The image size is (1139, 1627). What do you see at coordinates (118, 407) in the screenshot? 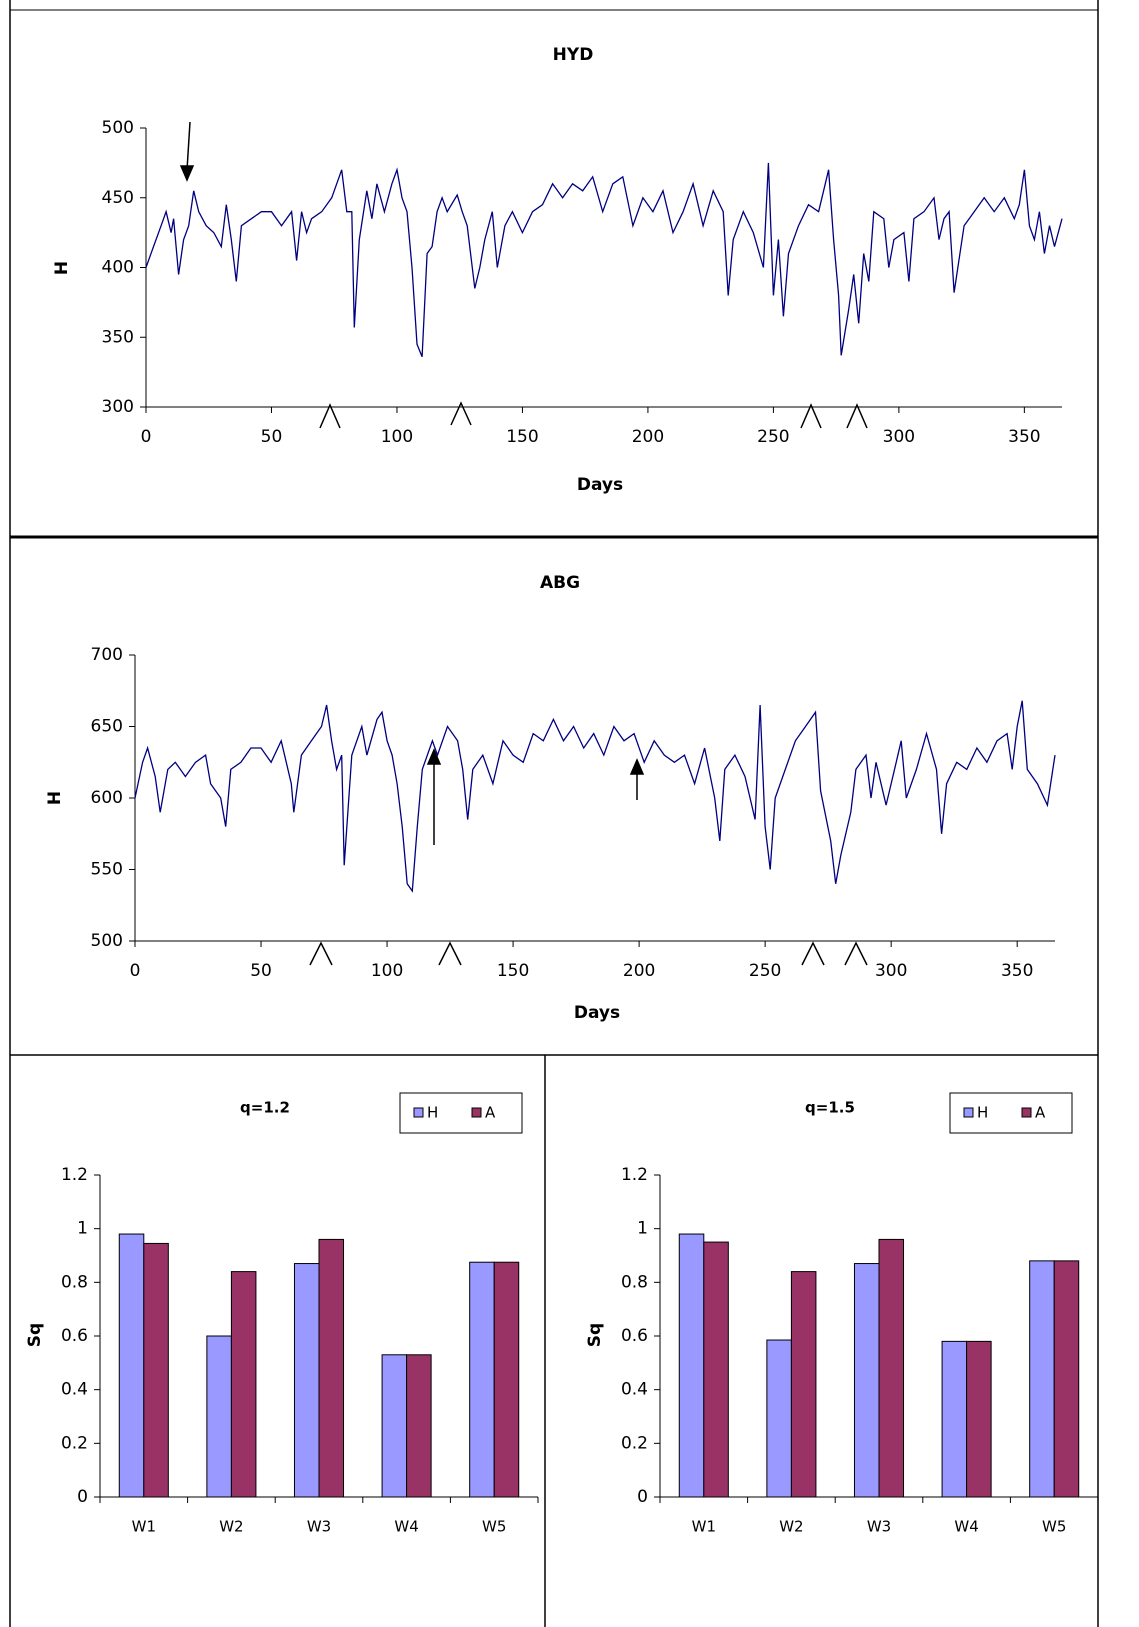
I see `y-tick-label: 300` at bounding box center [118, 407].